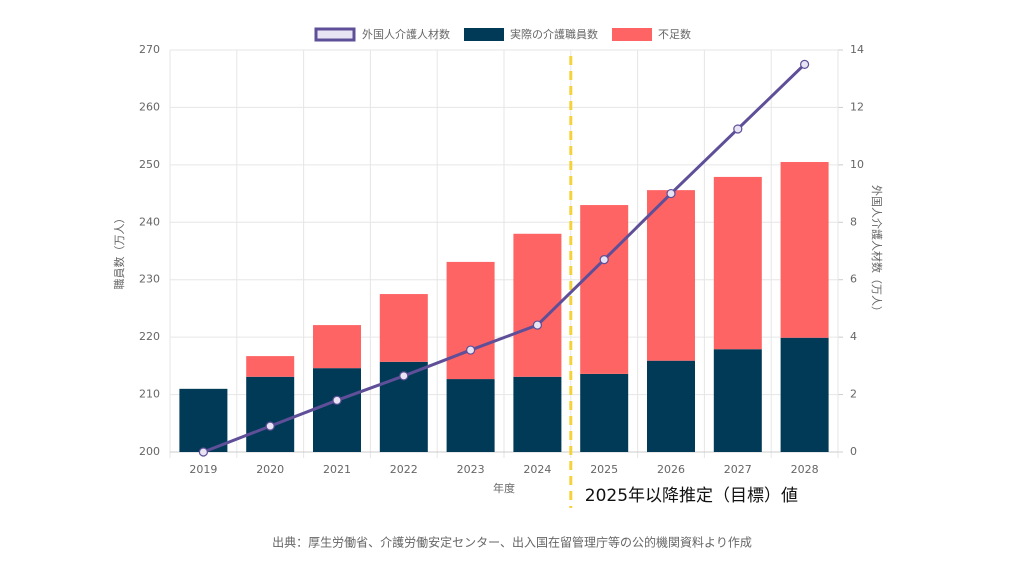 Image resolution: width=1024 pixels, height=576 pixels. What do you see at coordinates (877, 251) in the screenshot?
I see `y2-axis-title: 外国人介護人材数（万人）` at bounding box center [877, 251].